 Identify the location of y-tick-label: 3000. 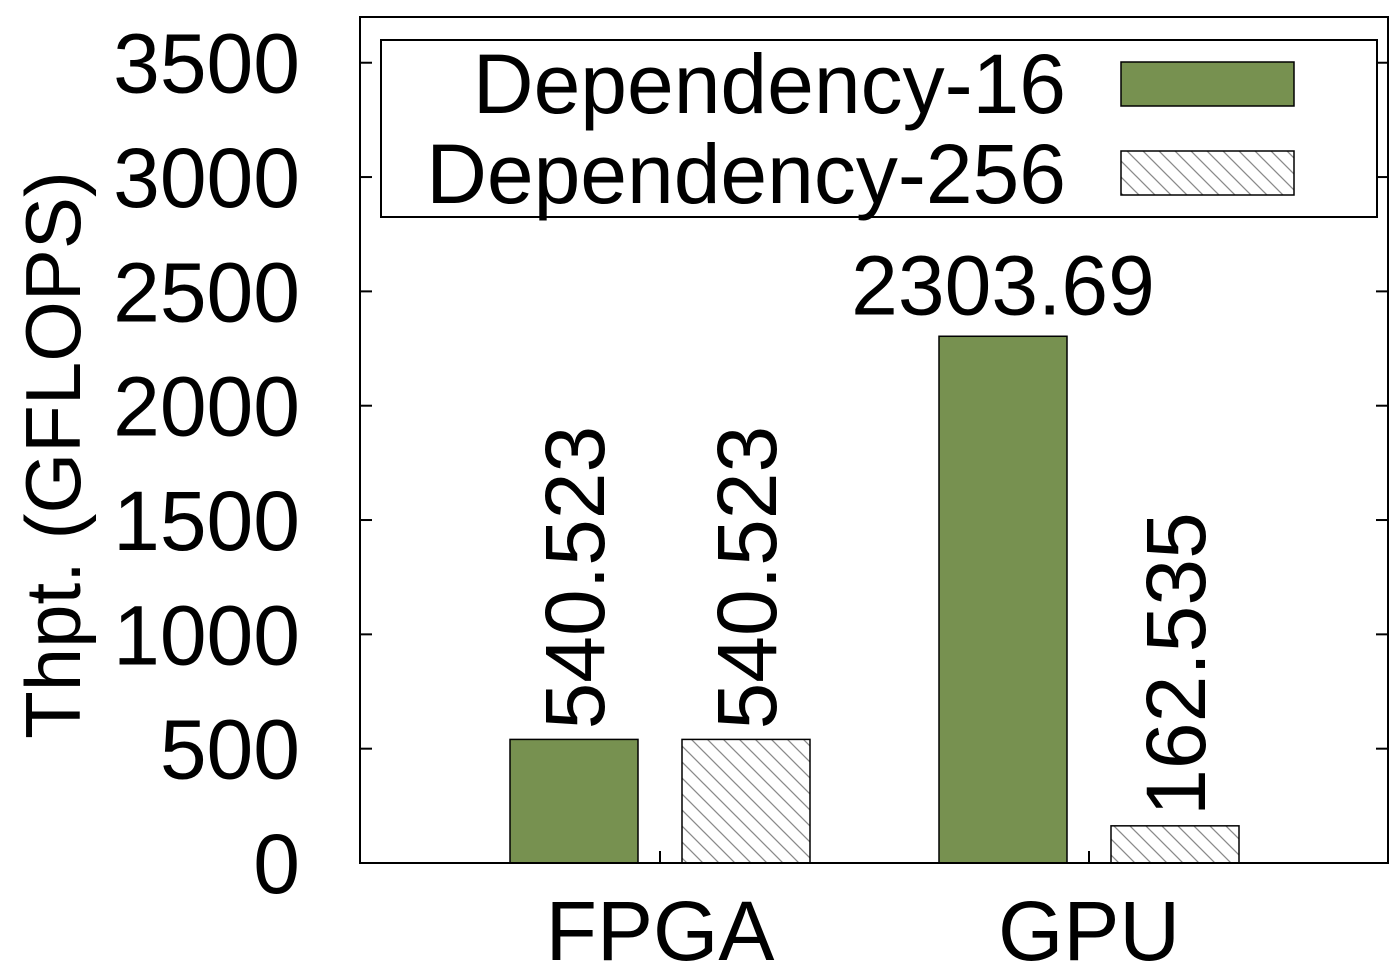
(206, 178).